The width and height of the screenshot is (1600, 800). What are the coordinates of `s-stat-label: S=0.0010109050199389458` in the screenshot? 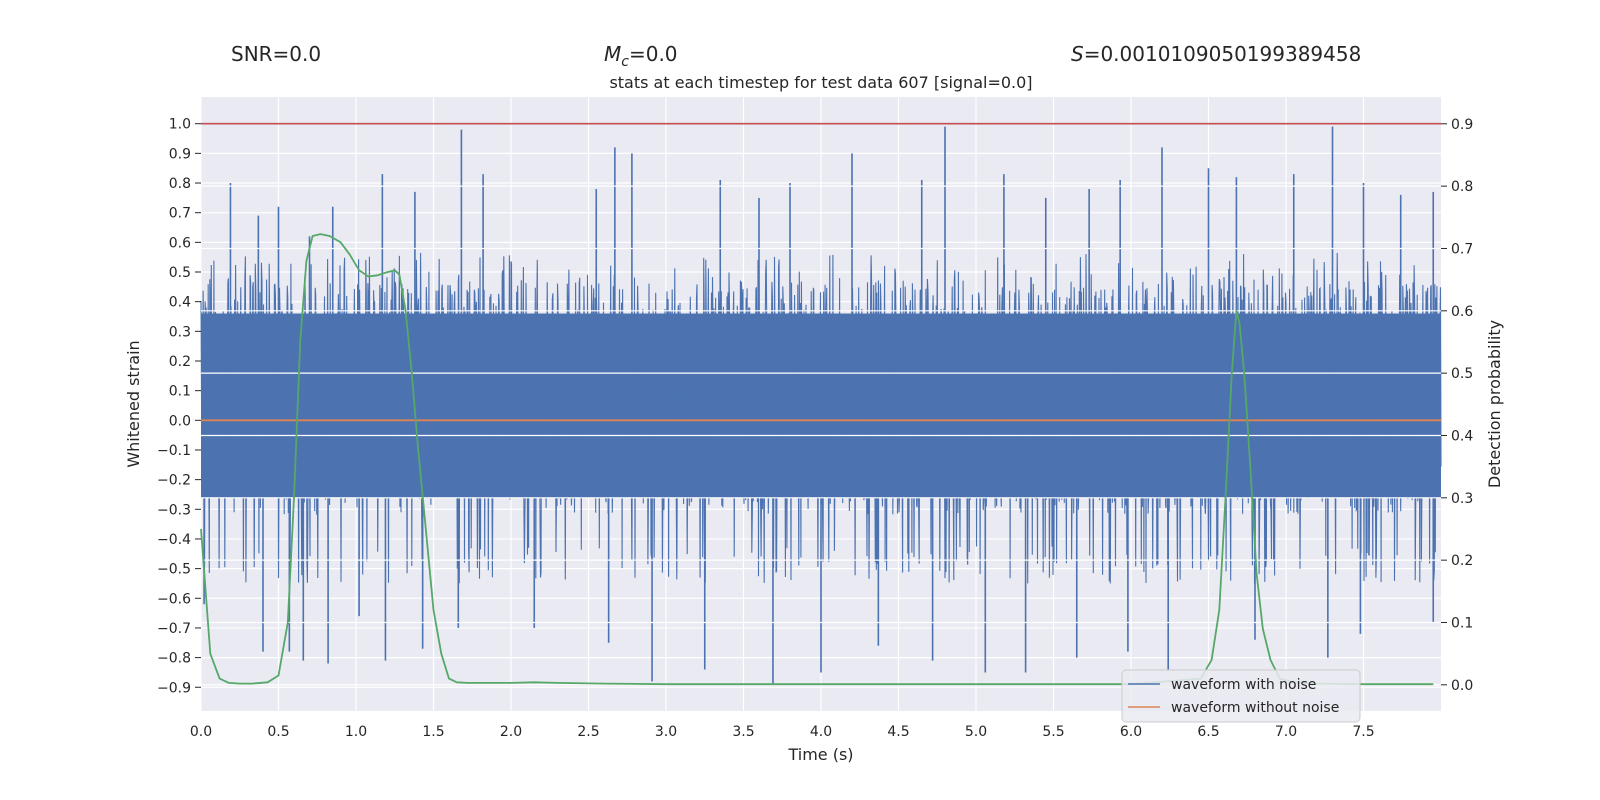 It's located at (1216, 54).